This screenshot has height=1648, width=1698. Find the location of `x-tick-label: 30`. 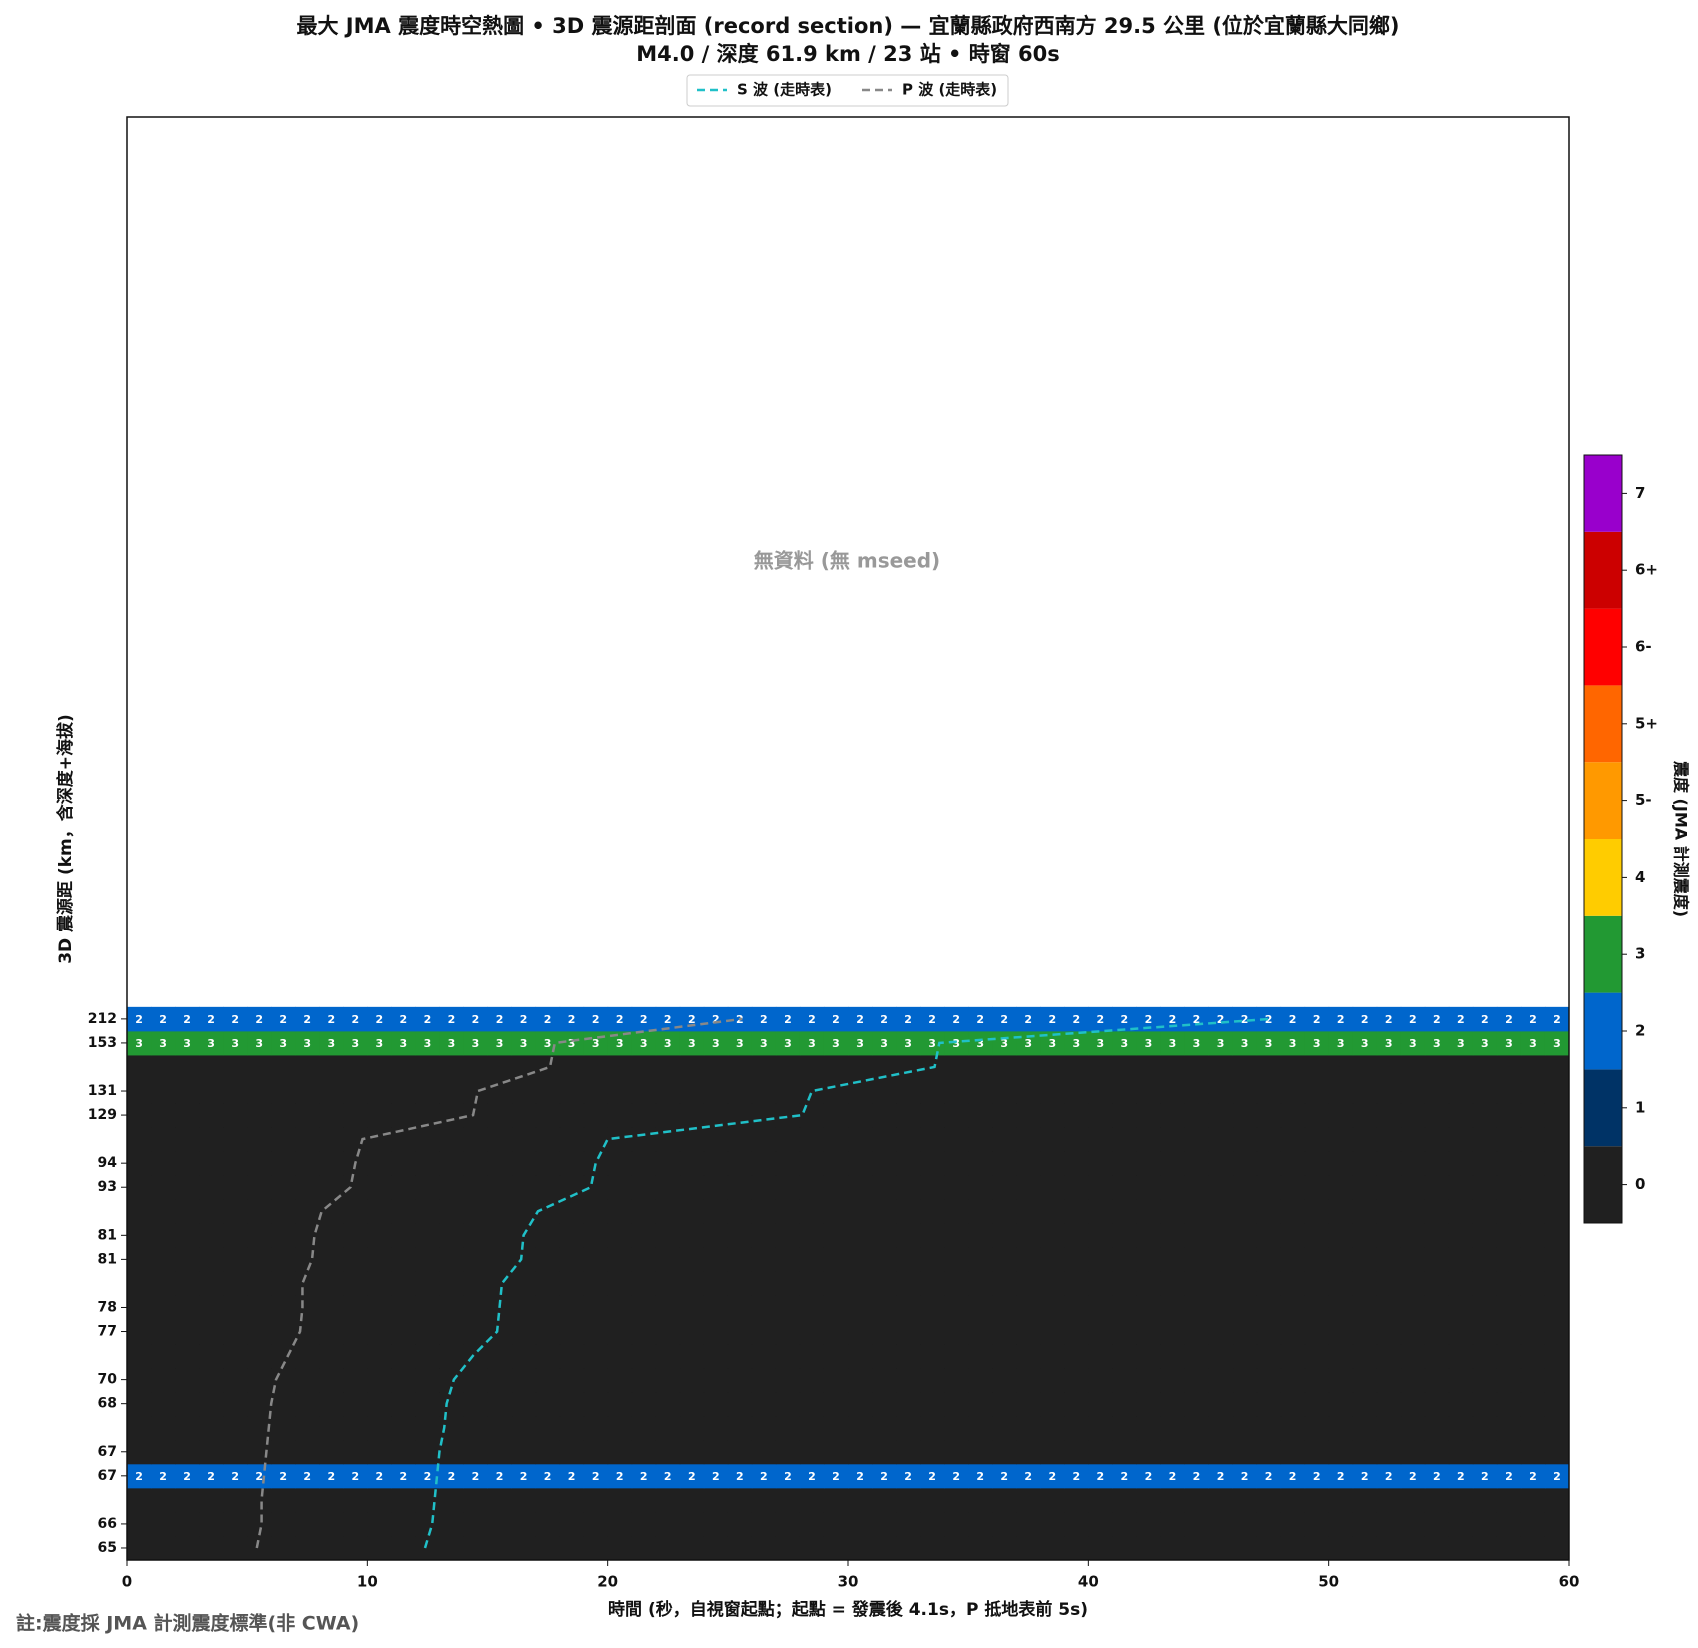

x-tick-label: 30 is located at coordinates (848, 1582).